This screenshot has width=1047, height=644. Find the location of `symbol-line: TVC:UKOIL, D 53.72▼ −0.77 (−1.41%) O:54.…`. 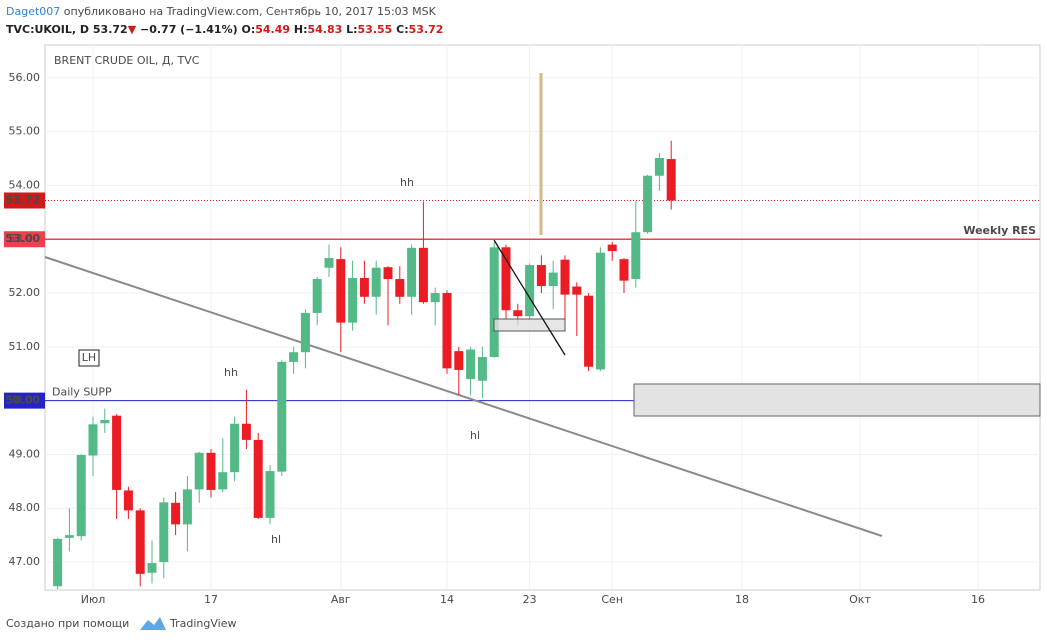

symbol-line: TVC:UKOIL, D 53.72▼ −0.77 (−1.41%) O:54.… is located at coordinates (224, 29).